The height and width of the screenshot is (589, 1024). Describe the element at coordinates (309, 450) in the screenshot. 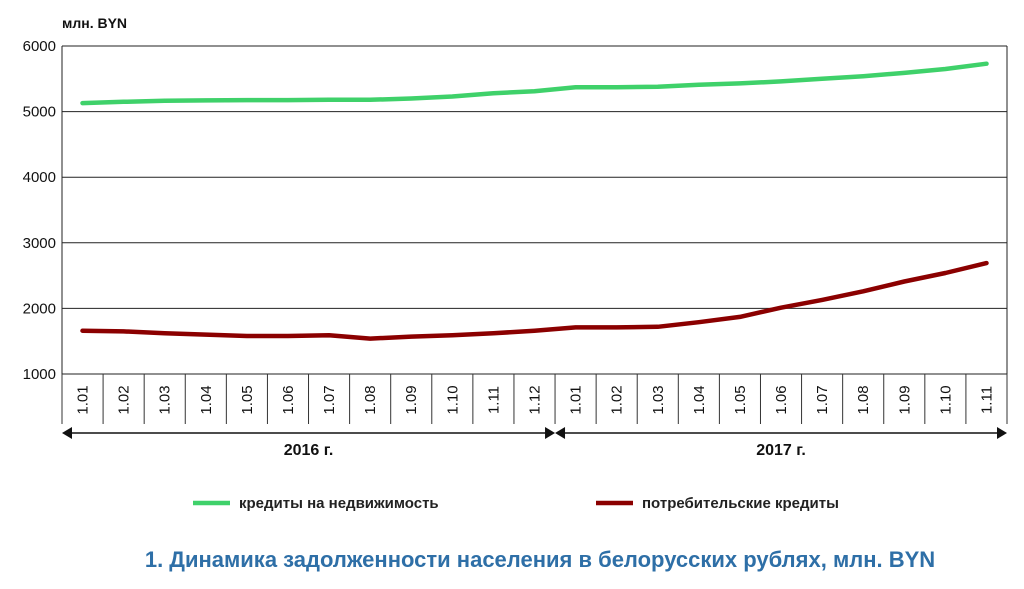

I see `year-label: 2016 г.` at that location.